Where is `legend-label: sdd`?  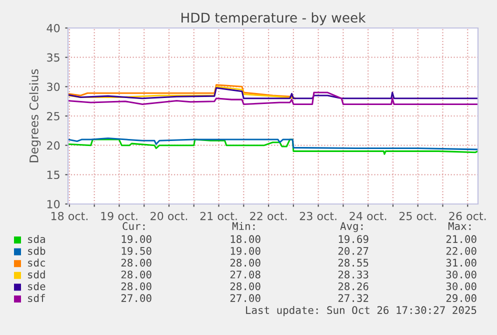 legend-label: sdd is located at coordinates (36, 274).